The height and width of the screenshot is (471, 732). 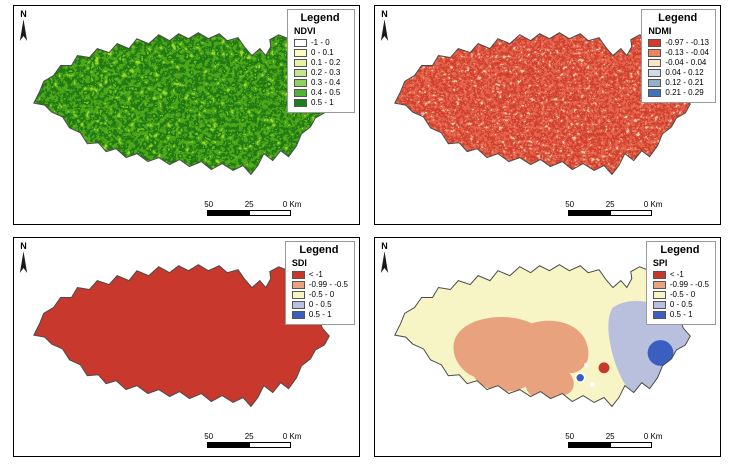 What do you see at coordinates (684, 72) in the screenshot?
I see `legend-class-label: 0.04 - 0.12` at bounding box center [684, 72].